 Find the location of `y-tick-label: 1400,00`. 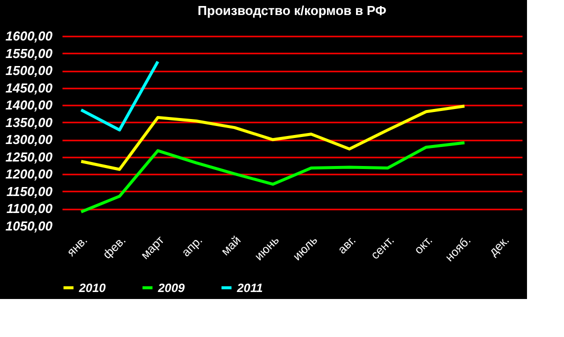

y-tick-label: 1400,00 is located at coordinates (30, 105).